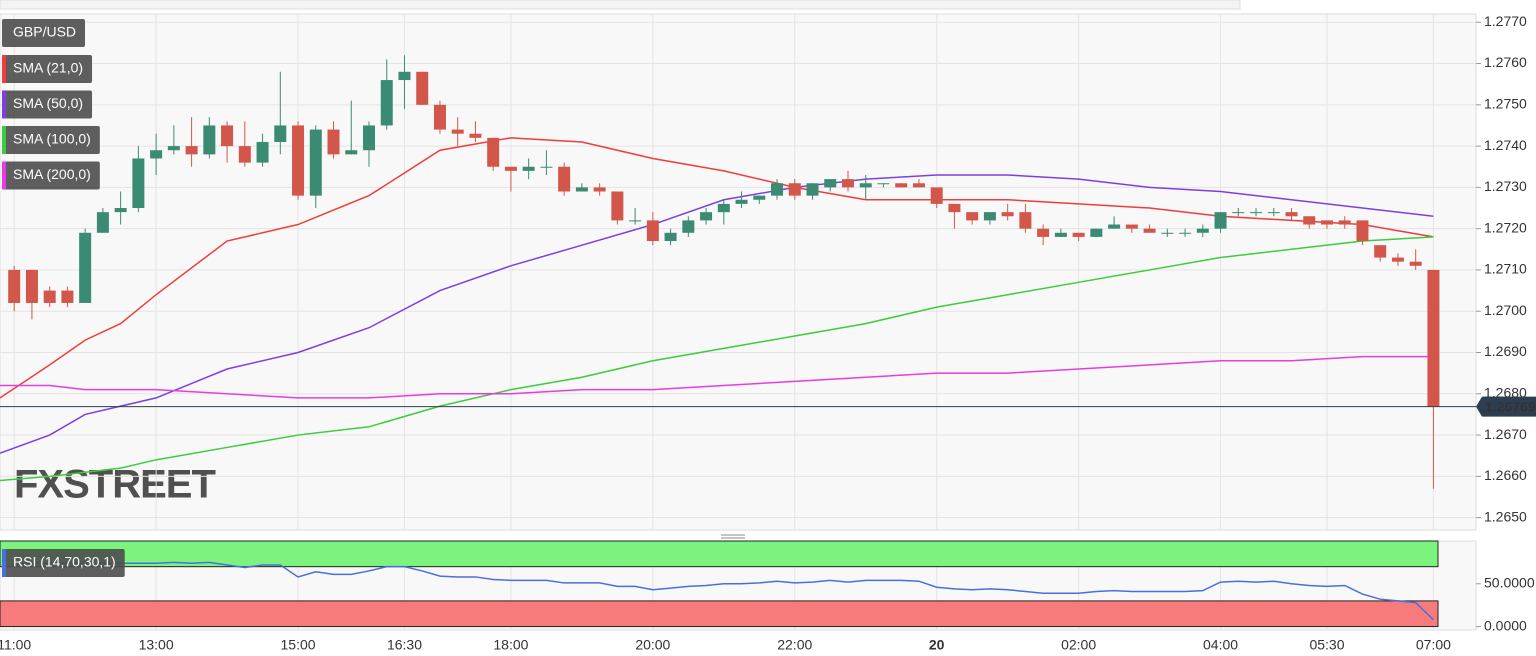  I want to click on y-tick-label: 1.2690, so click(1505, 351).